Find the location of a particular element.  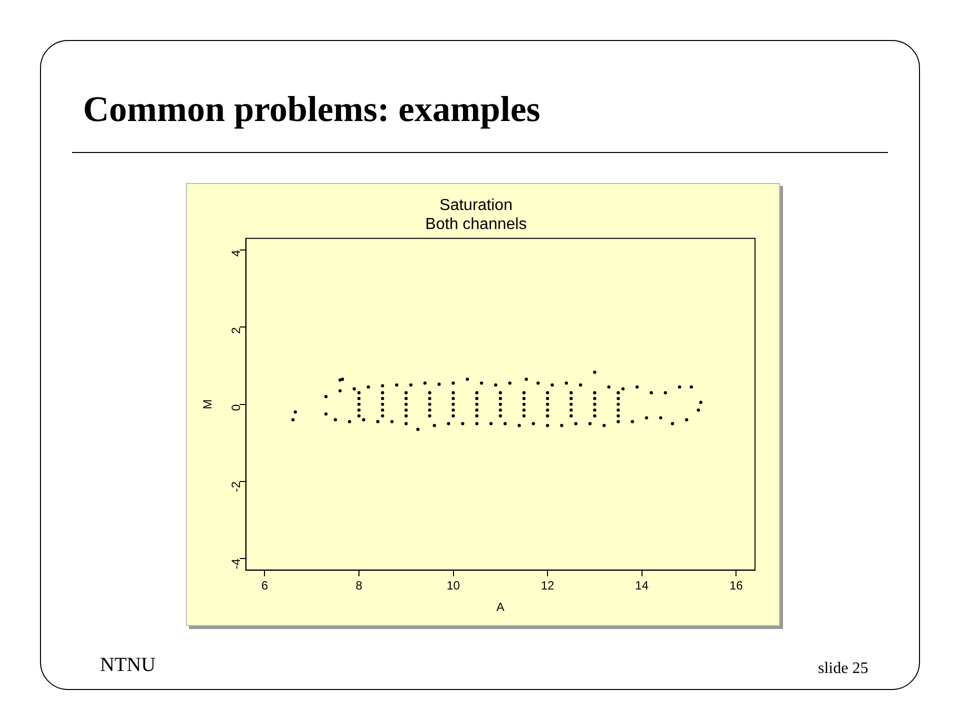

x-axis-title: A is located at coordinates (500, 607).